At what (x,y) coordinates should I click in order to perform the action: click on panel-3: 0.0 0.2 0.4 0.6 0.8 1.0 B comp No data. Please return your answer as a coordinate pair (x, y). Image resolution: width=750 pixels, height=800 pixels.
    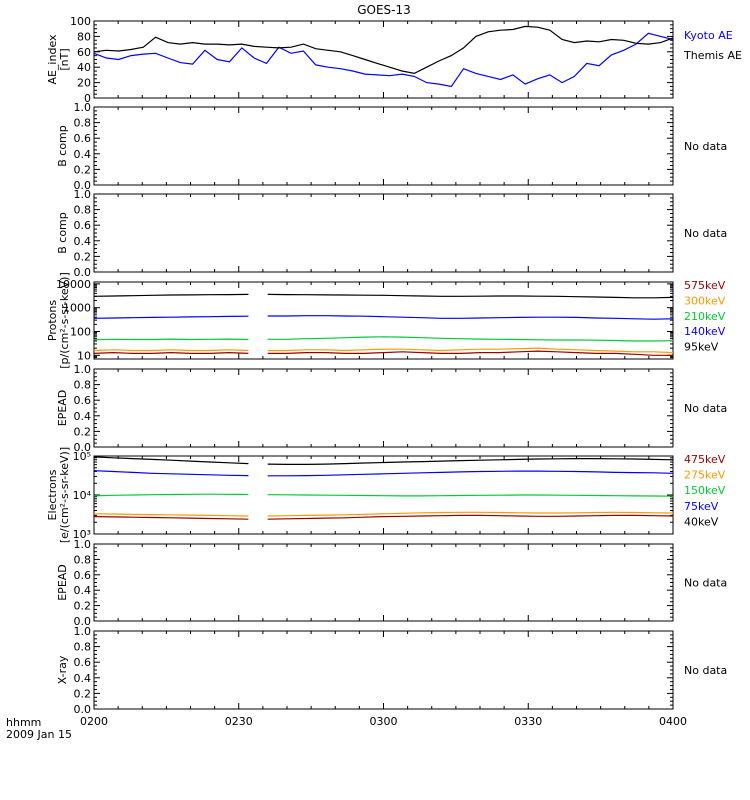
    Looking at the image, I should click on (391, 233).